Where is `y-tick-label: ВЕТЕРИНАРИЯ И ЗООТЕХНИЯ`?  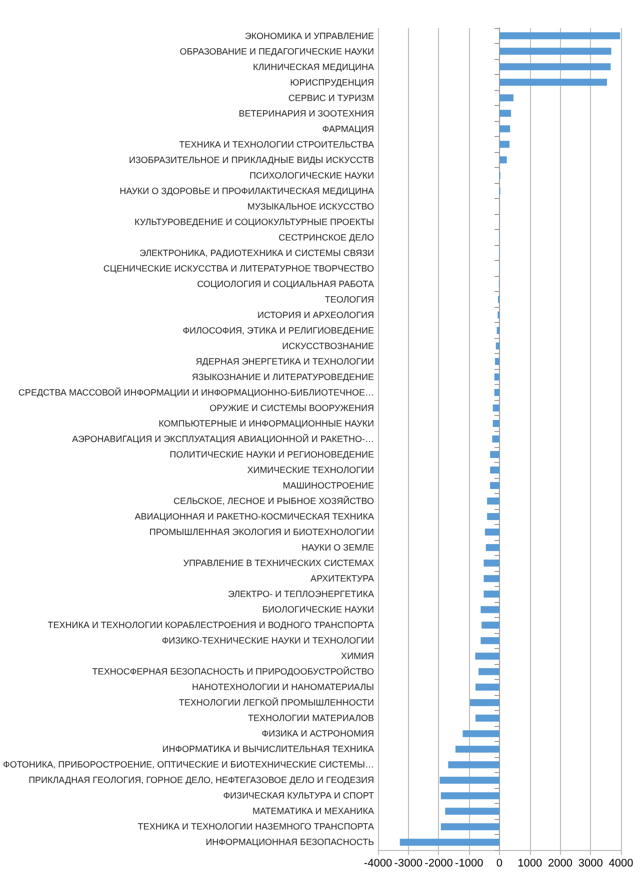 y-tick-label: ВЕТЕРИНАРИЯ И ЗООТЕХНИЯ is located at coordinates (306, 113).